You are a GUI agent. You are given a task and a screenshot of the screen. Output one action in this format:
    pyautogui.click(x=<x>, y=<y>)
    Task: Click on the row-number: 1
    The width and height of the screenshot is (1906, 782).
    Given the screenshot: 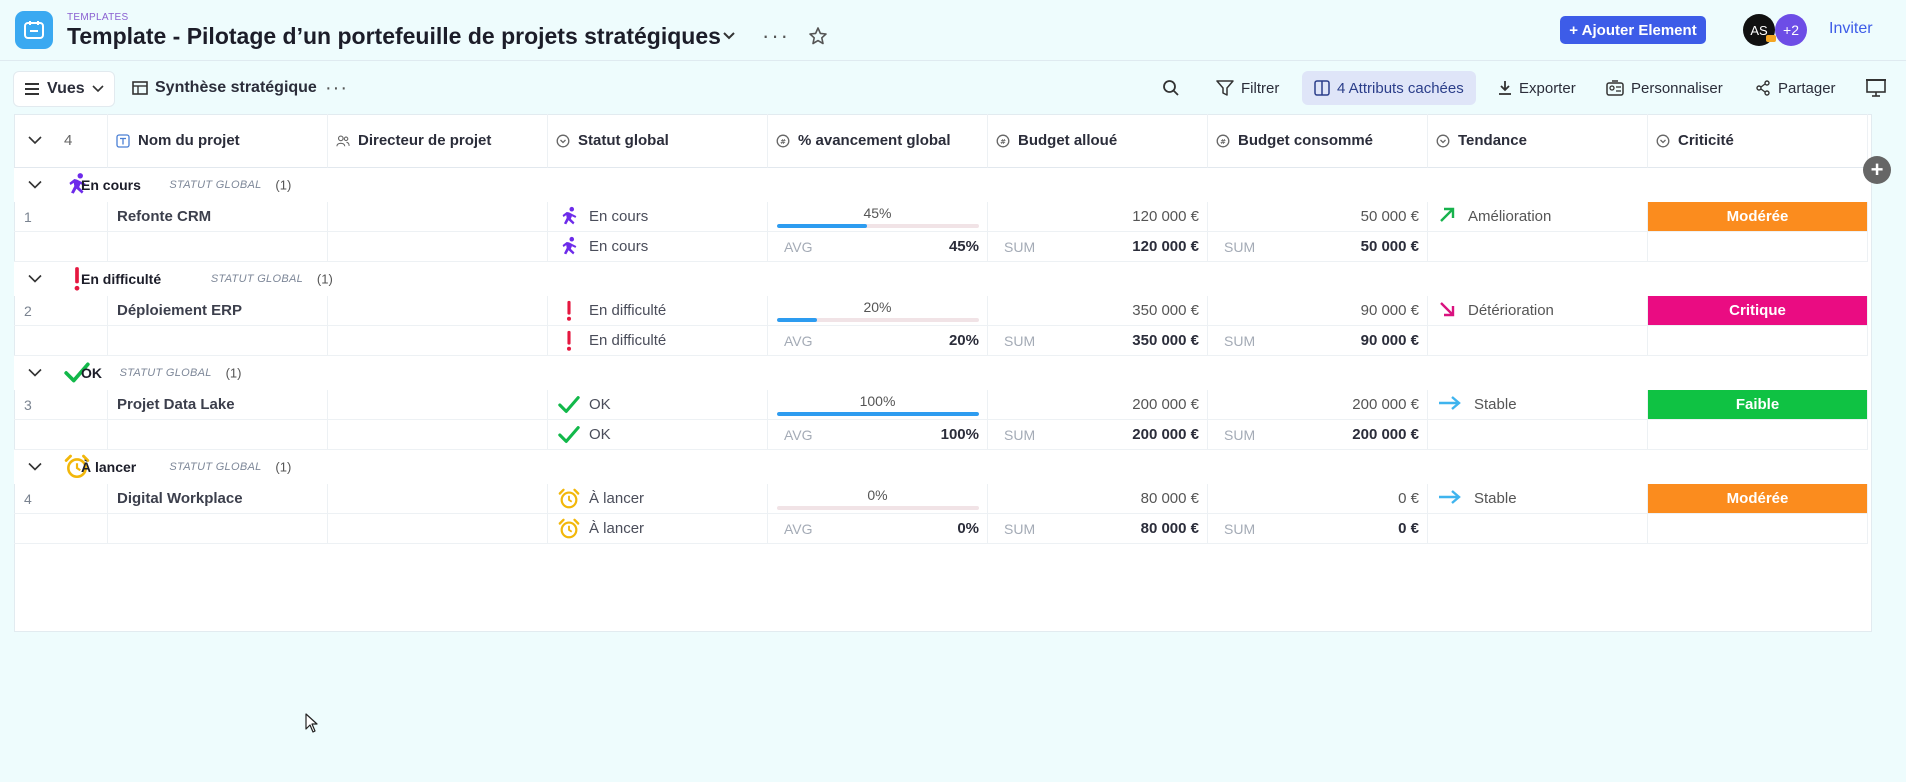 What is the action you would take?
    pyautogui.click(x=61, y=217)
    